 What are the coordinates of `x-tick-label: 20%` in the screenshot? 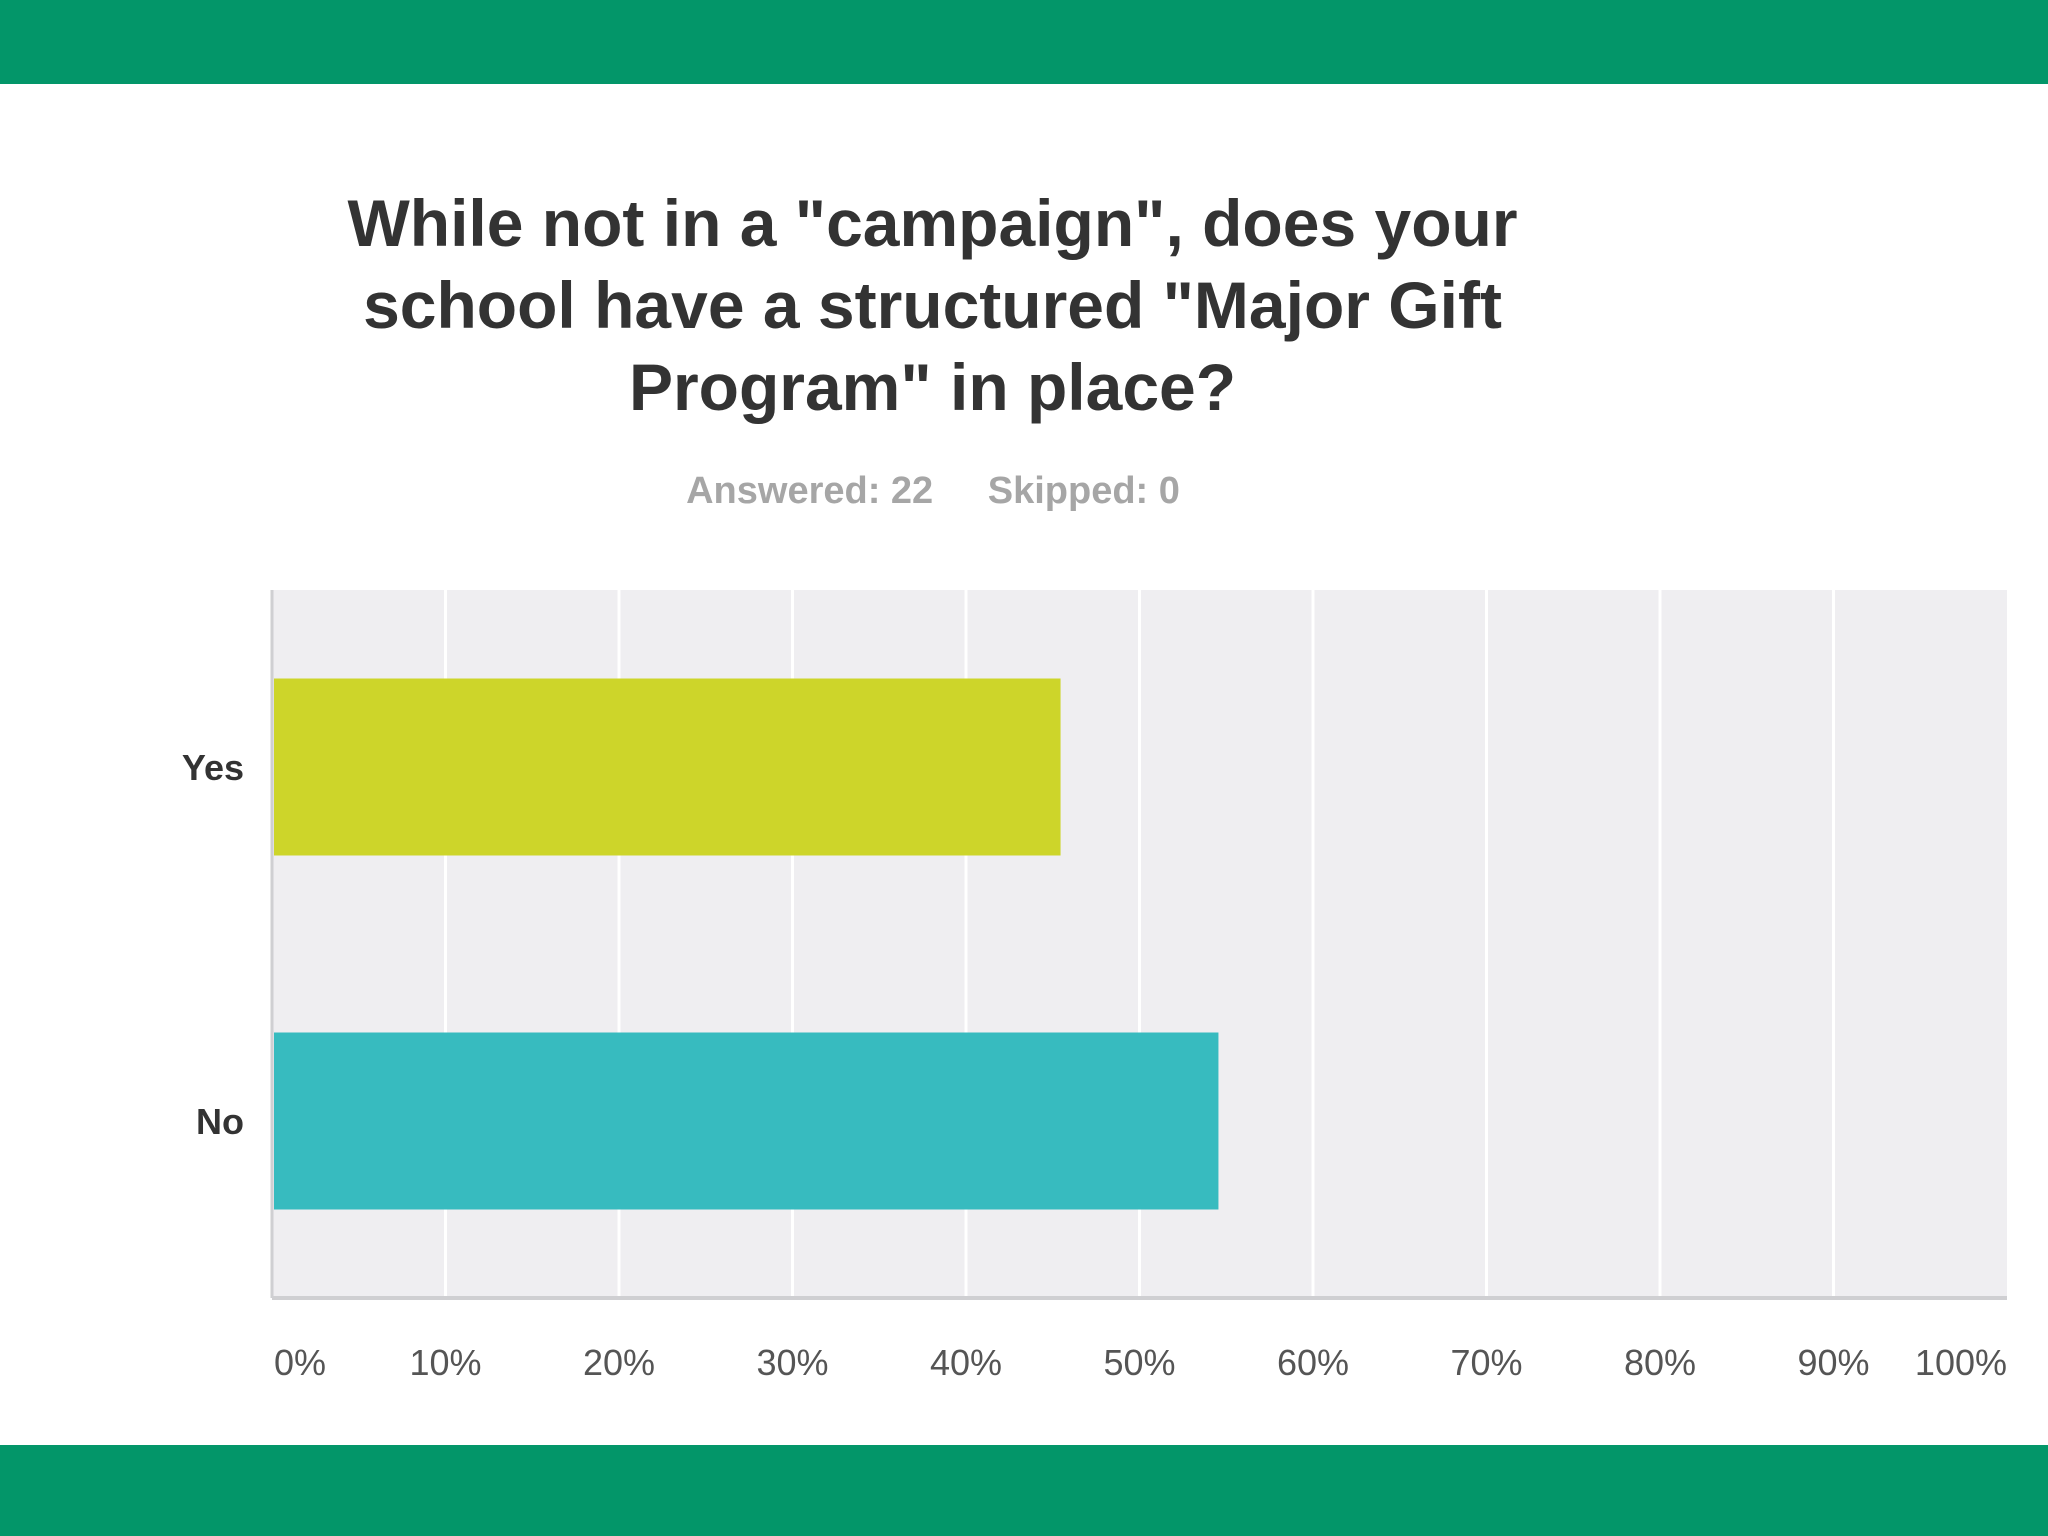 It's located at (619, 1362).